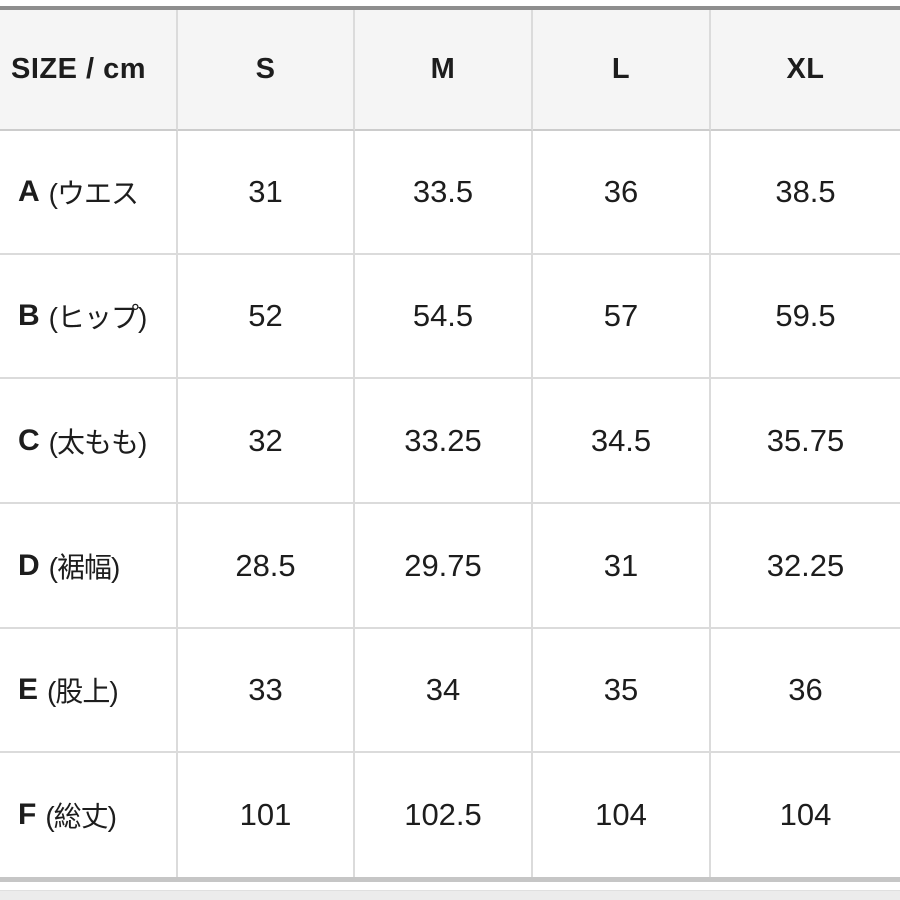 This screenshot has width=900, height=900. What do you see at coordinates (29, 315) in the screenshot?
I see `row-letter: B` at bounding box center [29, 315].